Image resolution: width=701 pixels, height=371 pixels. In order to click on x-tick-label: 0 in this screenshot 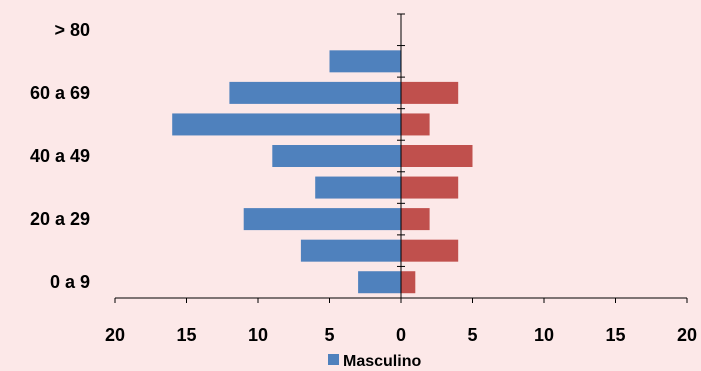, I will do `click(401, 335)`.